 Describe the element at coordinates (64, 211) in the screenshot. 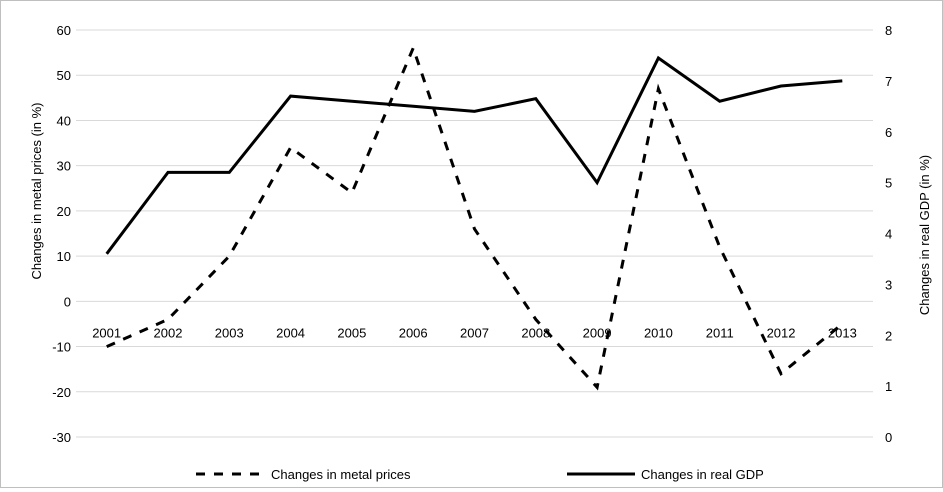

I see `left-tick-label: 20` at that location.